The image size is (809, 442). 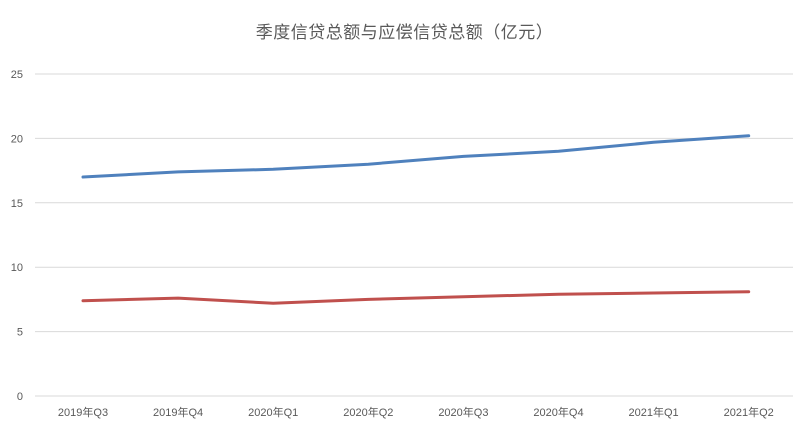 I want to click on x-tick-label: 2019年Q3, so click(x=83, y=412).